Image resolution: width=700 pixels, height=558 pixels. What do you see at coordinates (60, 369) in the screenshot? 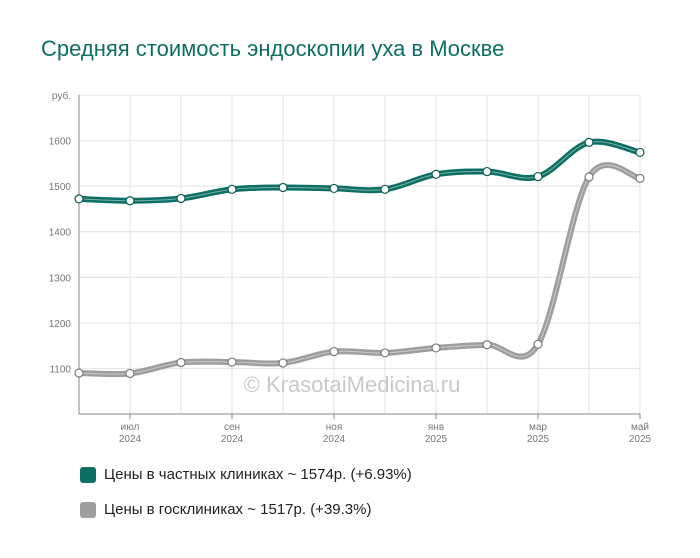
I see `y-tick-label: 1100` at bounding box center [60, 369].